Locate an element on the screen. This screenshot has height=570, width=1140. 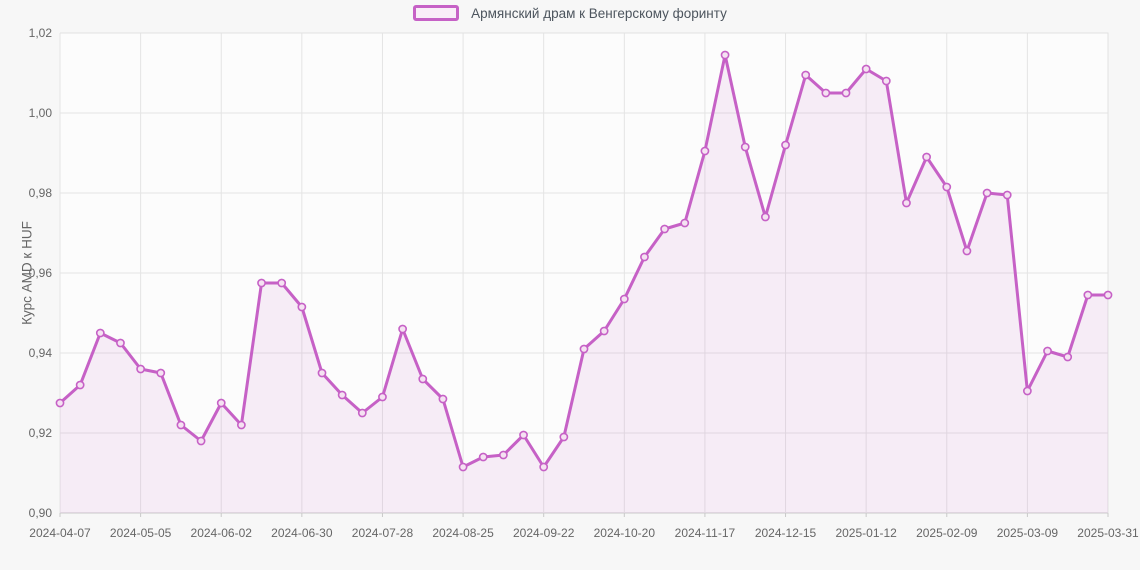
y-axis-label: 0,96 is located at coordinates (41, 273).